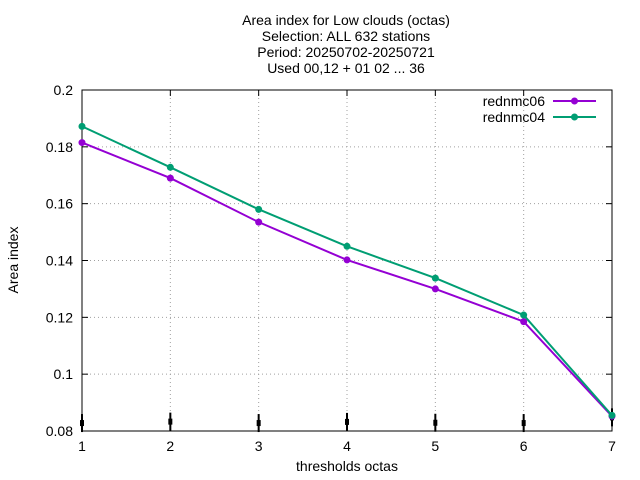  I want to click on x-tick-label: 7, so click(612, 446).